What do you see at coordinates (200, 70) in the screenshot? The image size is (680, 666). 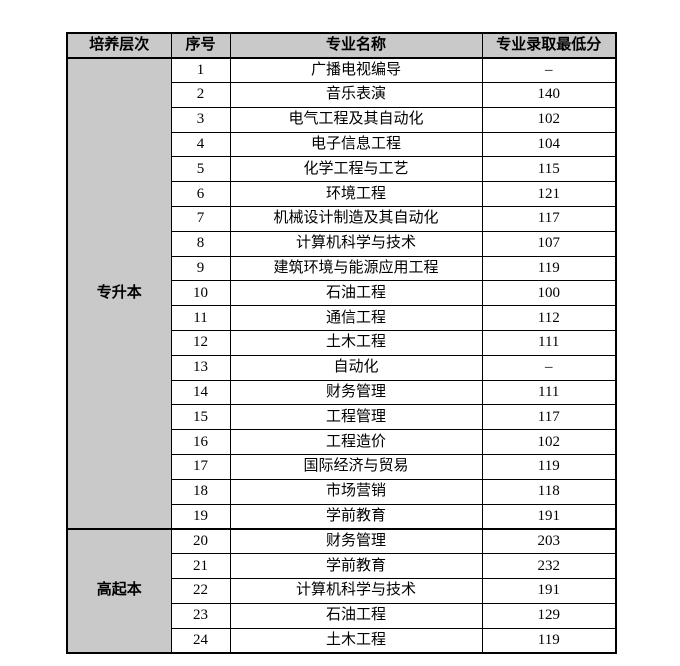 I see `row-number-cell: 1` at bounding box center [200, 70].